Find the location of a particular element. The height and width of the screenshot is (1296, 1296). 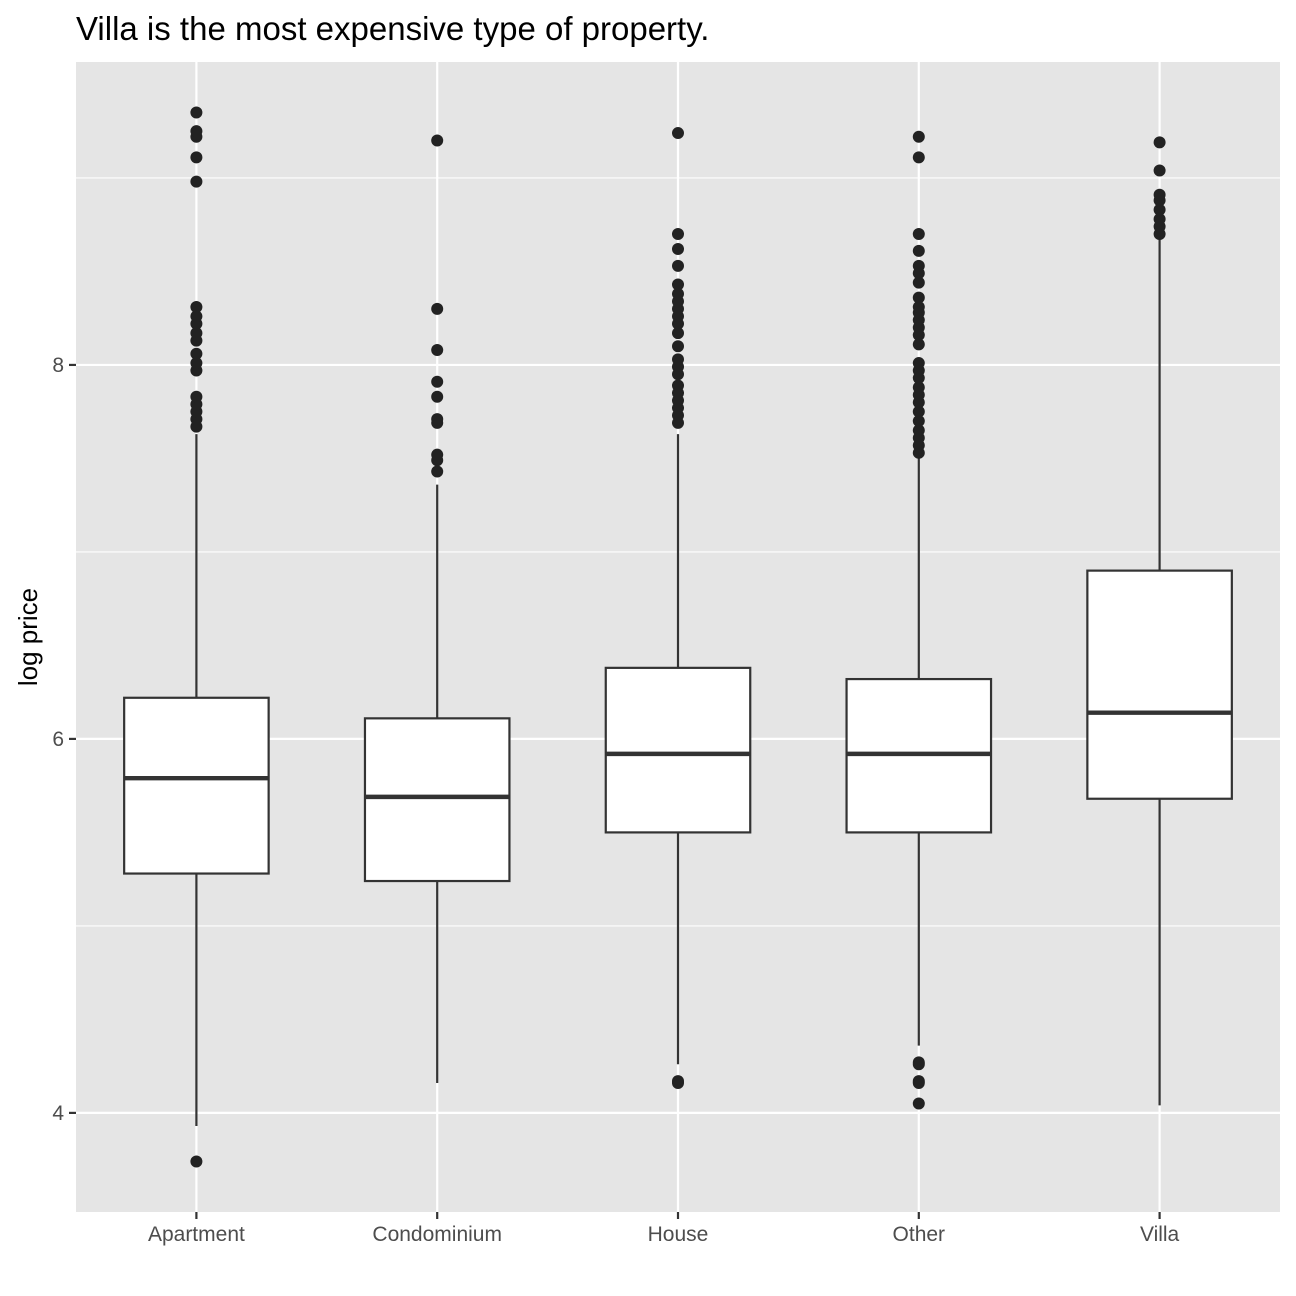

x-tick-label: Apartment is located at coordinates (196, 1234).